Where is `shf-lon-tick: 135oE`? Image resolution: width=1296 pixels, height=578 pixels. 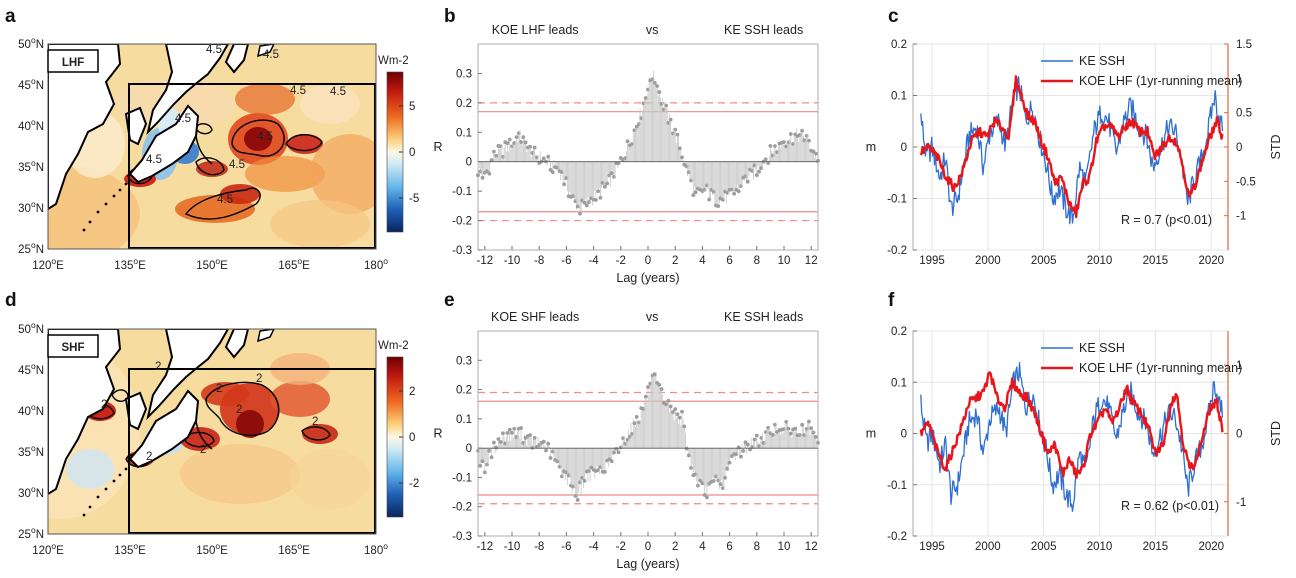
shf-lon-tick: 135oE is located at coordinates (130, 549).